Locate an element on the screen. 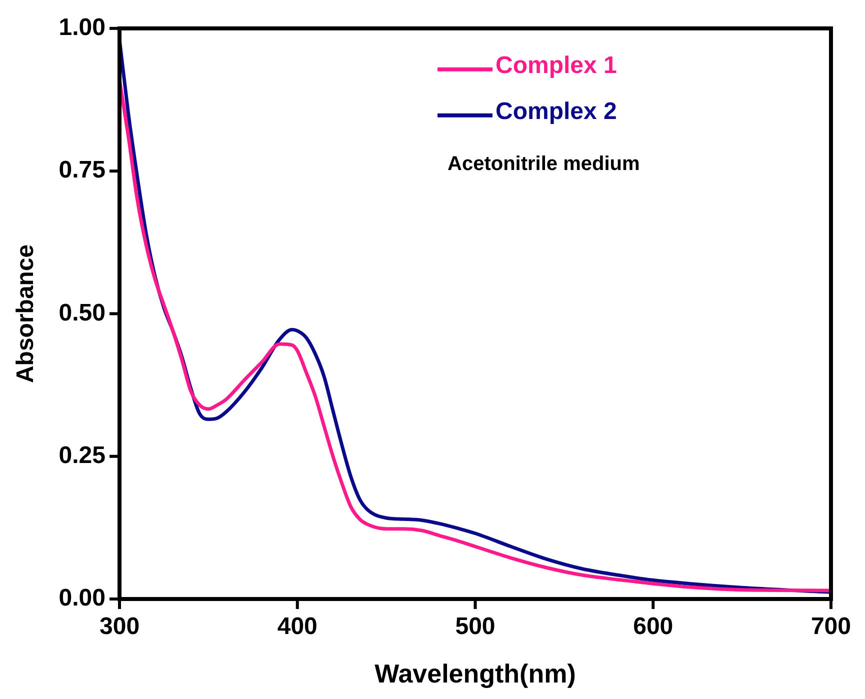  legend-label: Complex 1 is located at coordinates (556, 66).